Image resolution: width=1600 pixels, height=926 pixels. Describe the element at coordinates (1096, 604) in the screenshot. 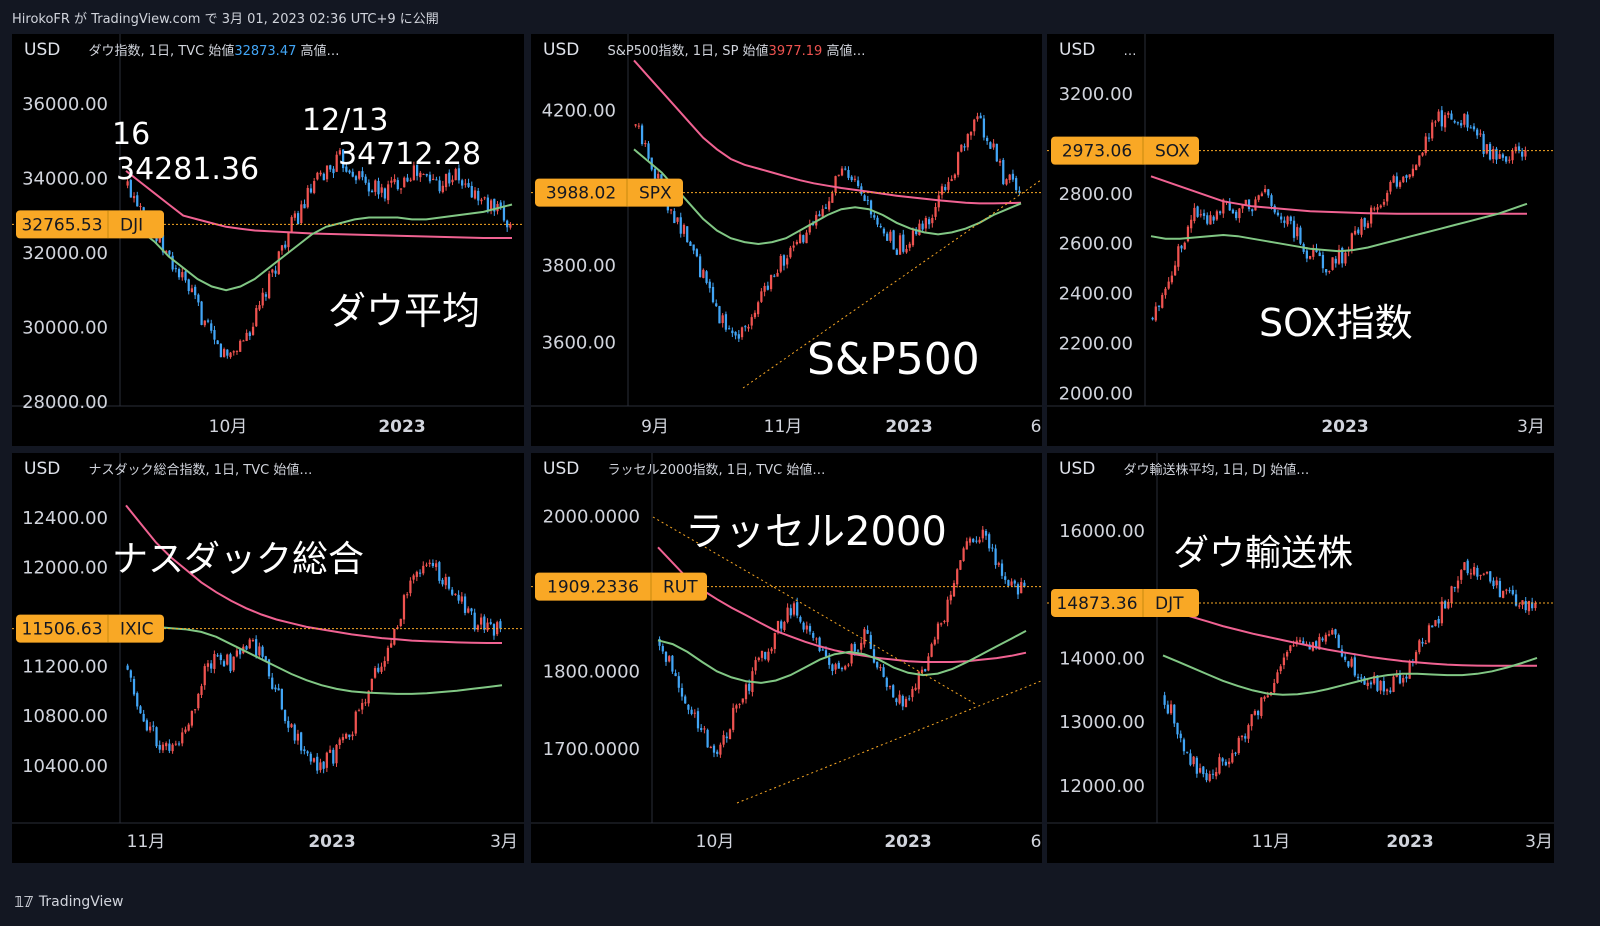

I see `price-label-value: 14873.36` at that location.